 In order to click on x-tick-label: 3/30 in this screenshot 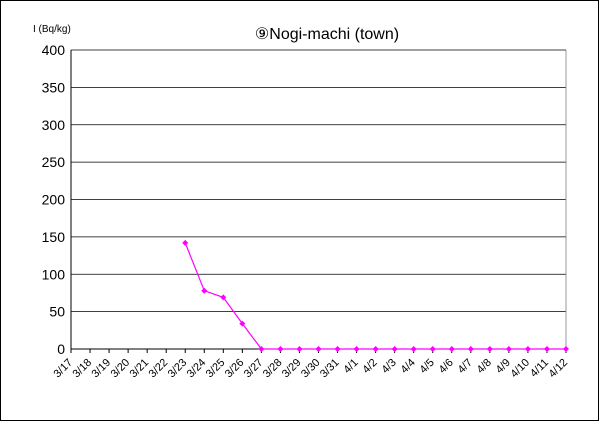, I will do `click(311, 369)`.